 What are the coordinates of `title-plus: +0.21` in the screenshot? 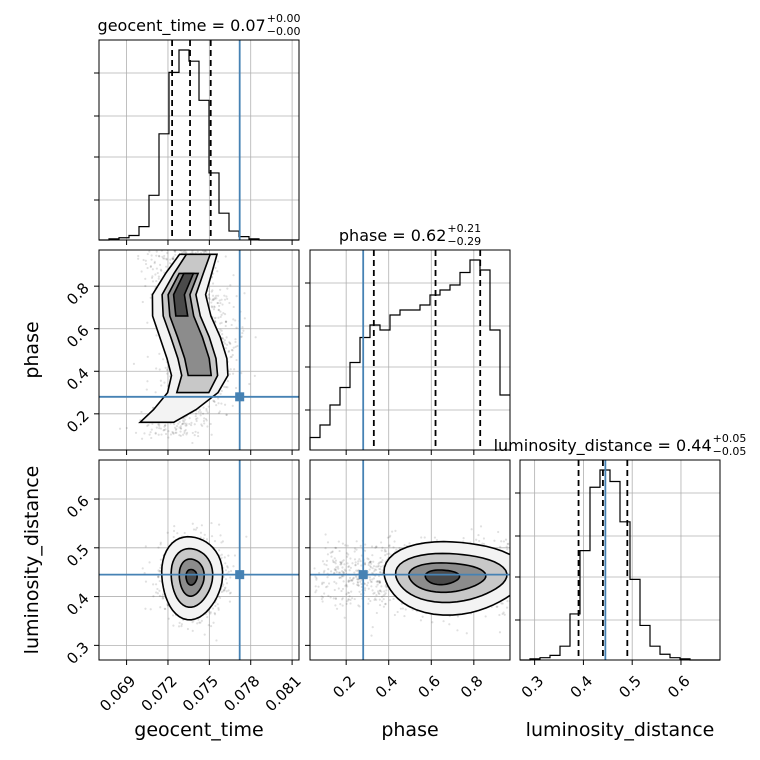 It's located at (464, 228).